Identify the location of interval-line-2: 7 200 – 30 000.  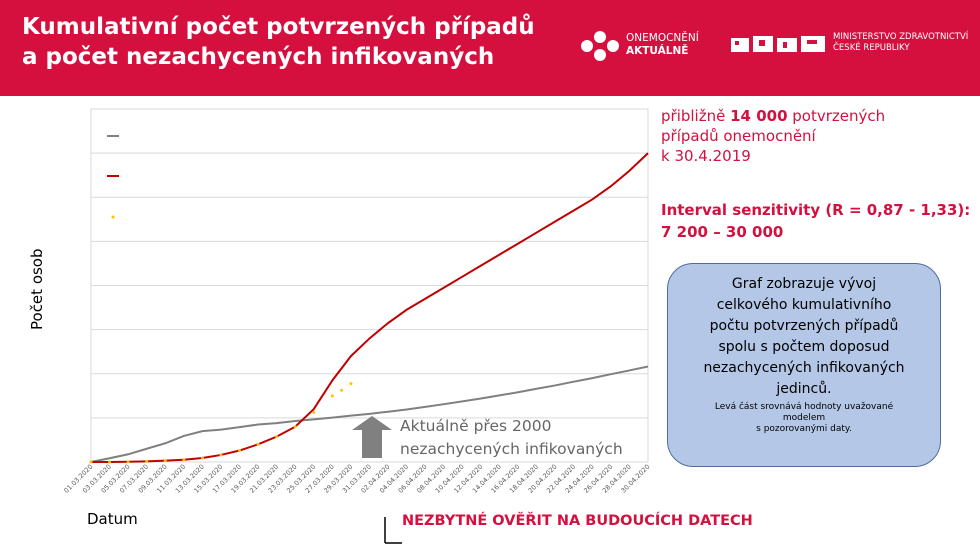
(722, 232).